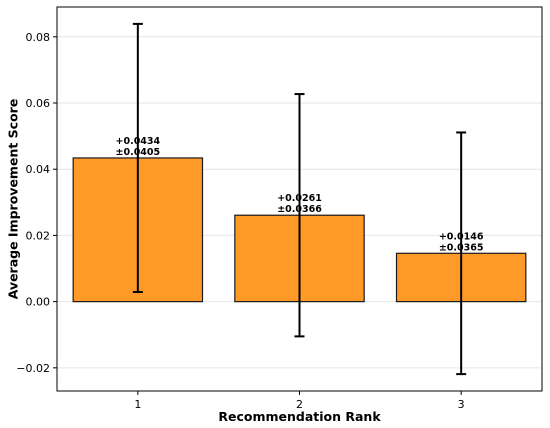  I want to click on data-label-value: +0.0434, so click(138, 141).